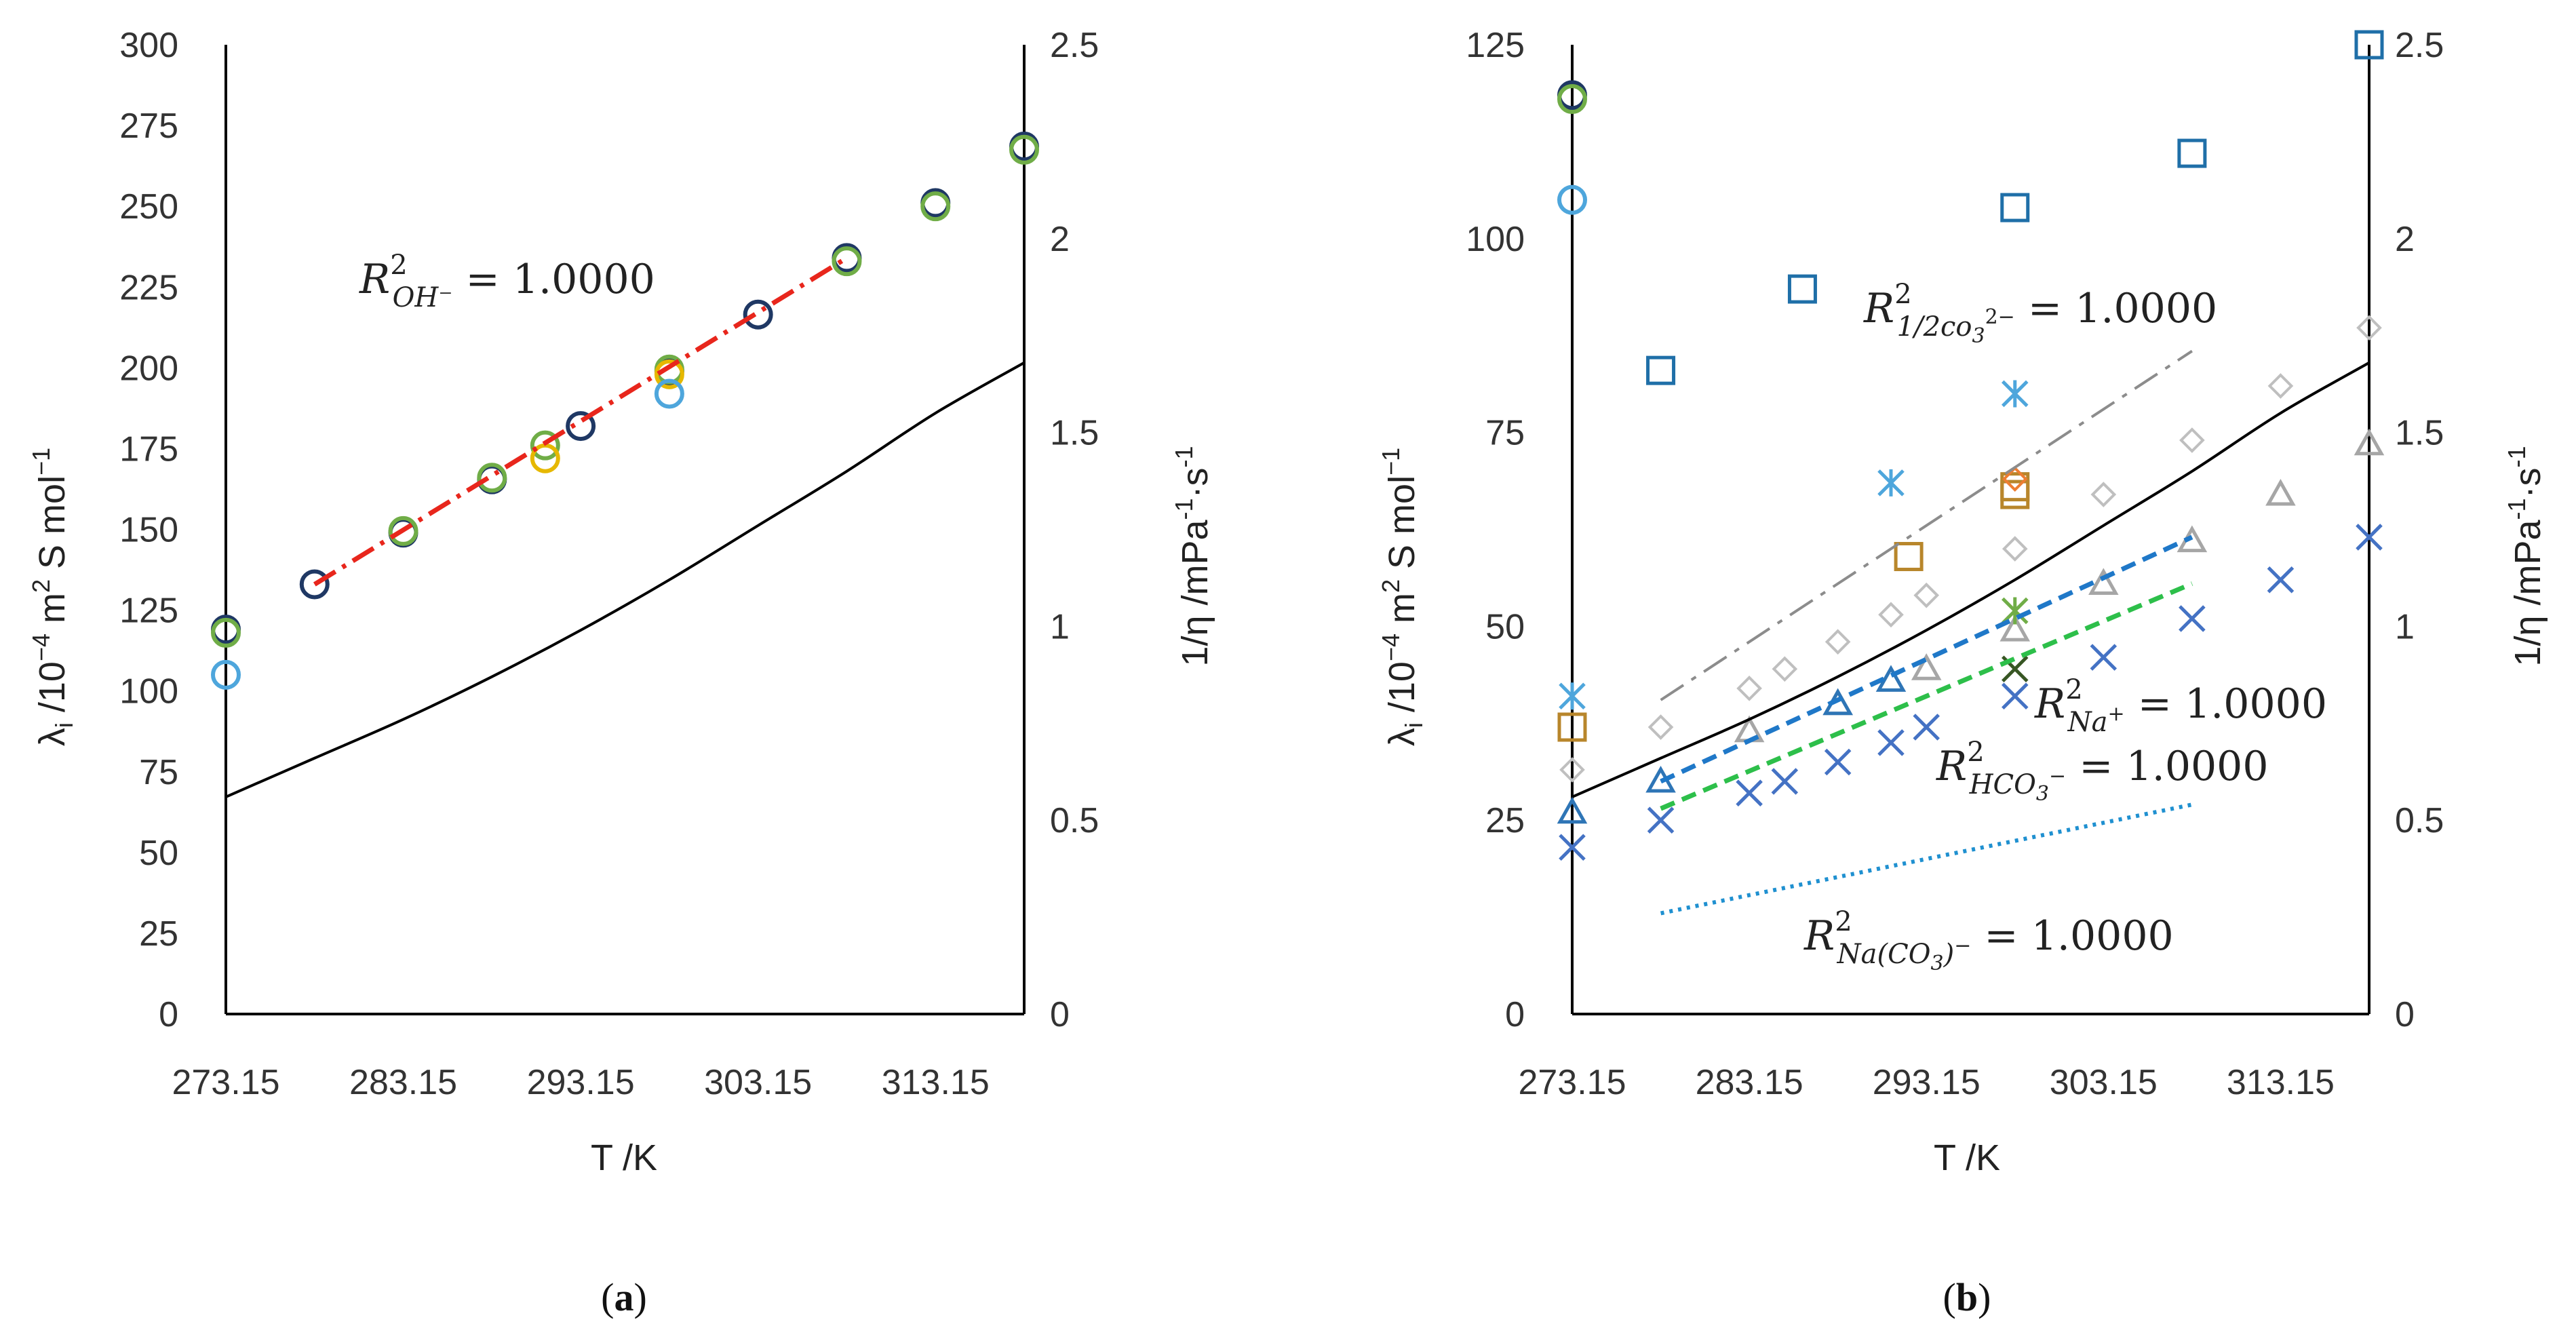 The height and width of the screenshot is (1343, 2576). What do you see at coordinates (1967, 1157) in the screenshot?
I see `x-axis-label-b: T /K` at bounding box center [1967, 1157].